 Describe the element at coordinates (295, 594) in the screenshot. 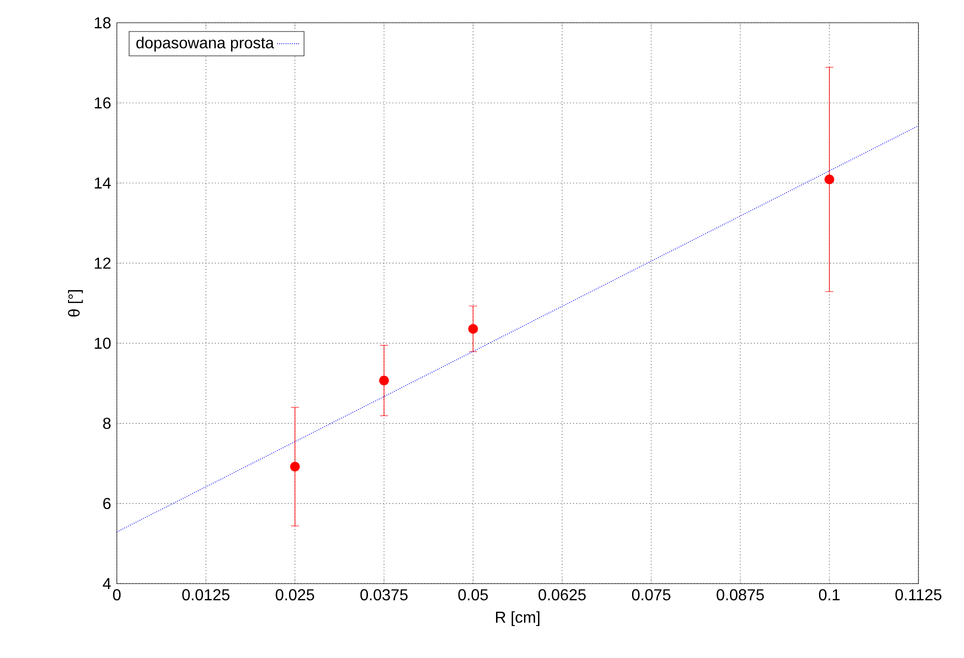

I see `x-tick-label: 0.025` at that location.